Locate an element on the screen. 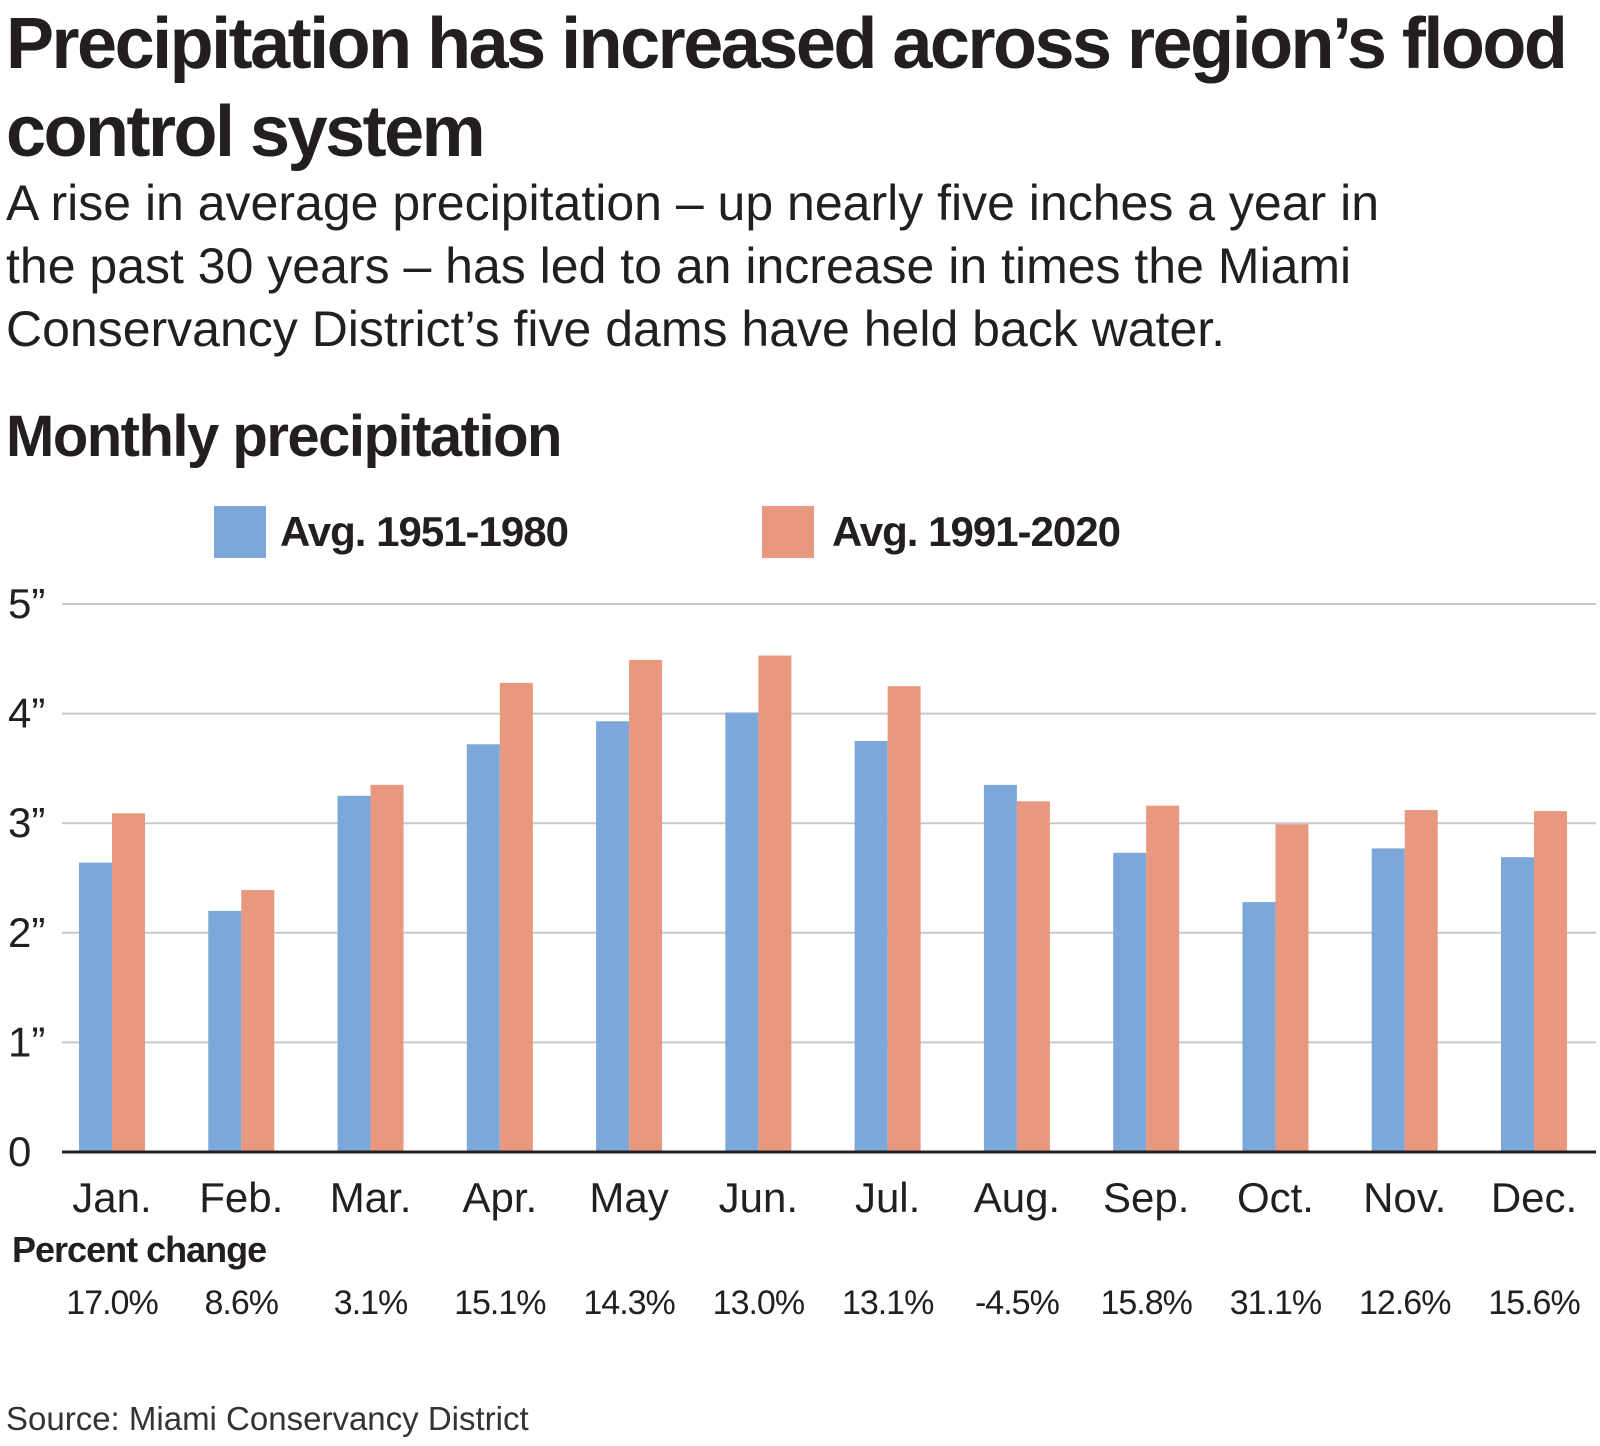 Image resolution: width=1600 pixels, height=1446 pixels. bar-1951-1980-jan is located at coordinates (95, 1007).